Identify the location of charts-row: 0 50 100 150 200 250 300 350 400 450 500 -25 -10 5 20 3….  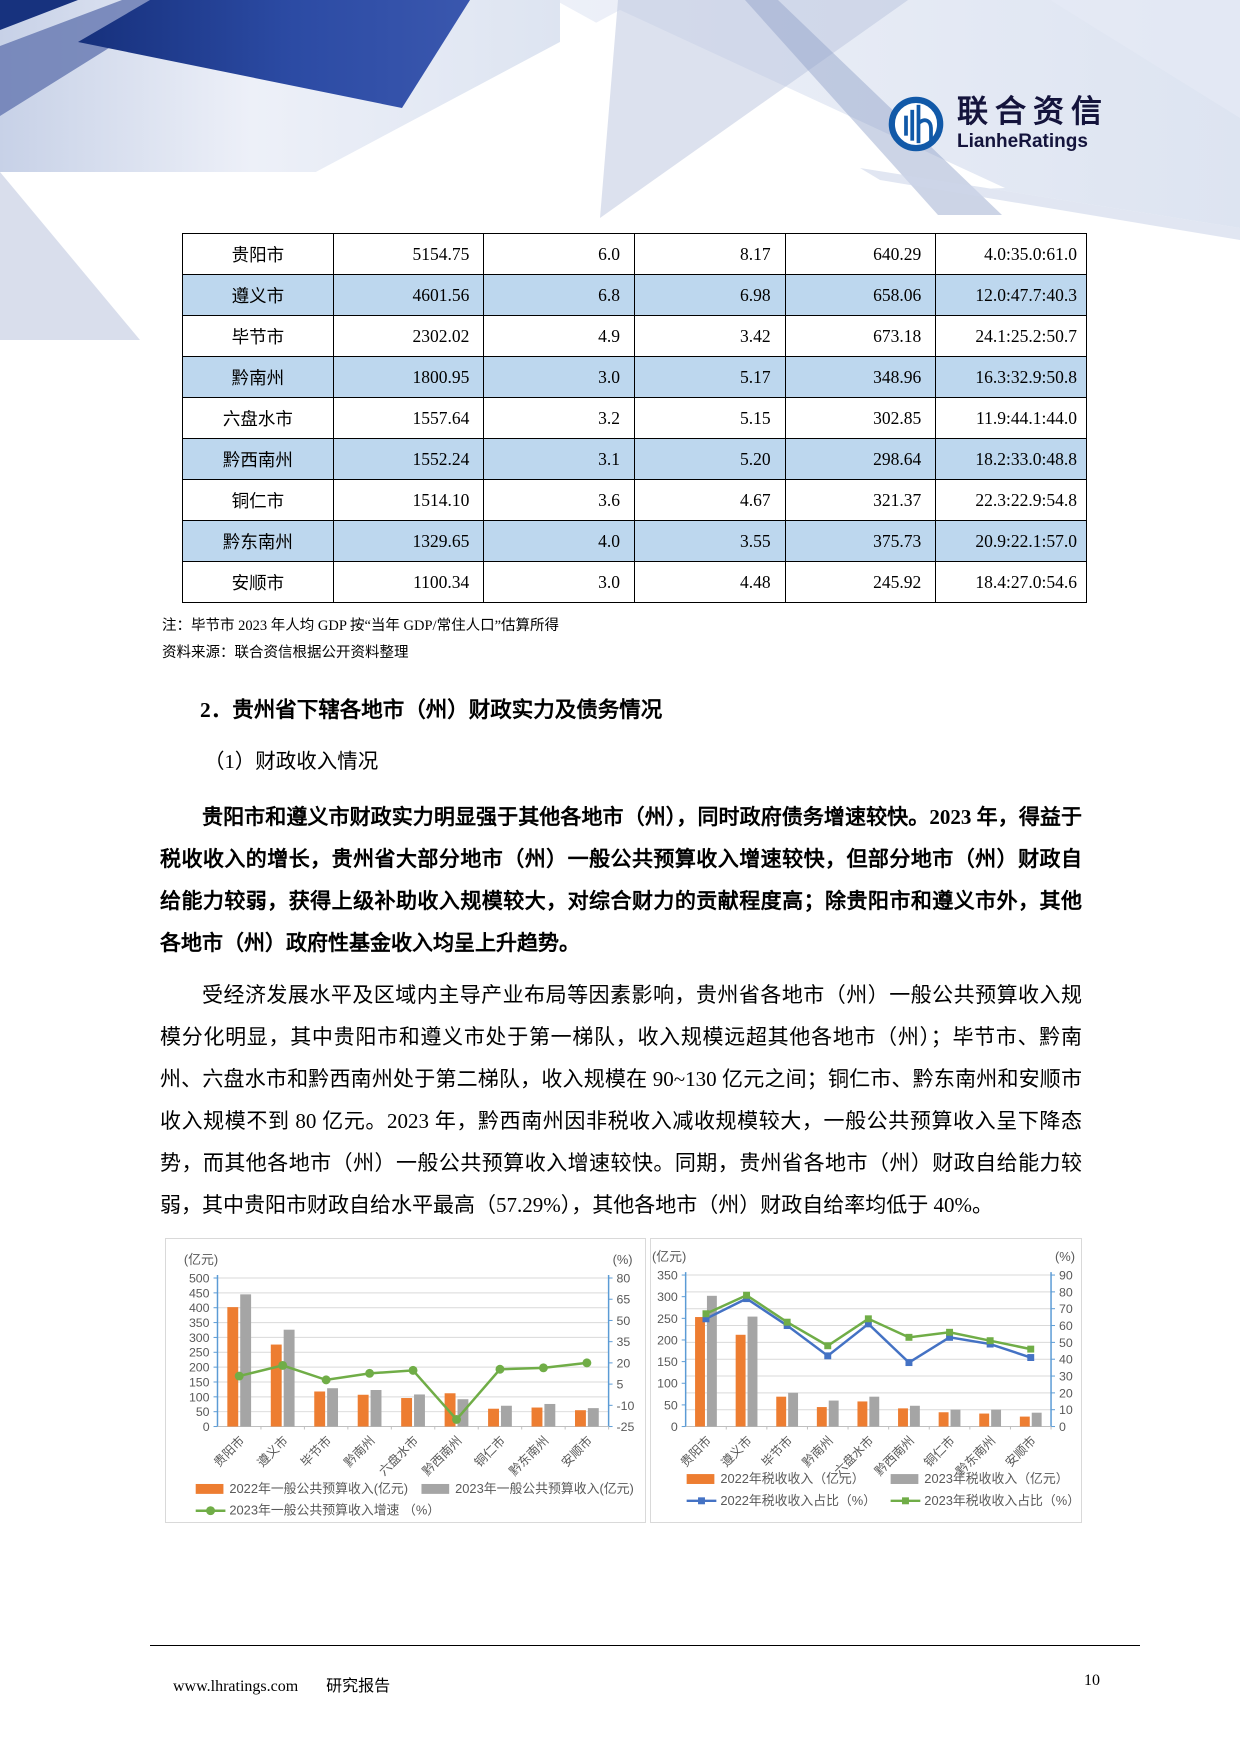
(623, 1380).